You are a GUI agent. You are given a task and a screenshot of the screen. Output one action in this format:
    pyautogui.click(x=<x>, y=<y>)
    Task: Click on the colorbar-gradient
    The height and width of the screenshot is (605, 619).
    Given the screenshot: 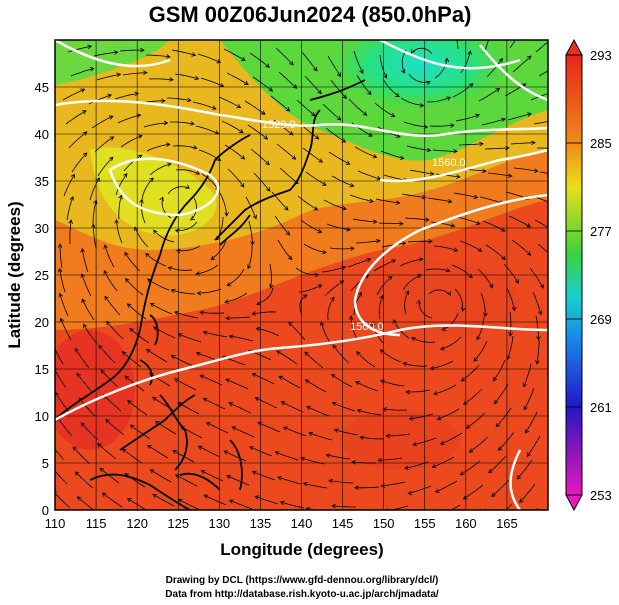 What is the action you would take?
    pyautogui.click(x=574, y=275)
    